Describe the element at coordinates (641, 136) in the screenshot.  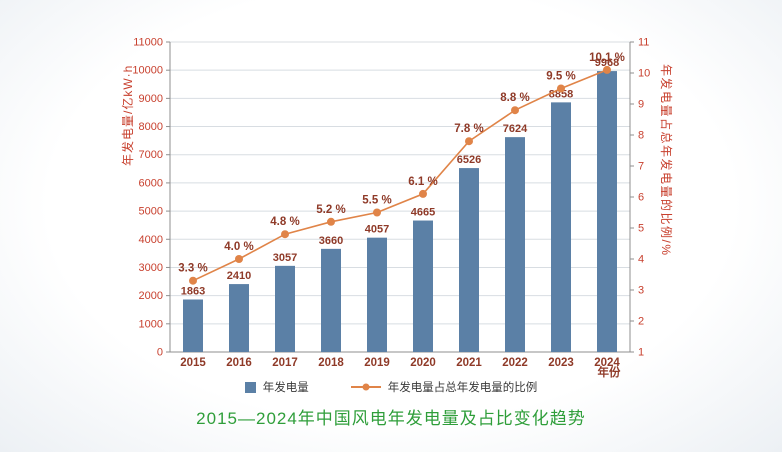
I see `right-axis-tick-label: 8` at that location.